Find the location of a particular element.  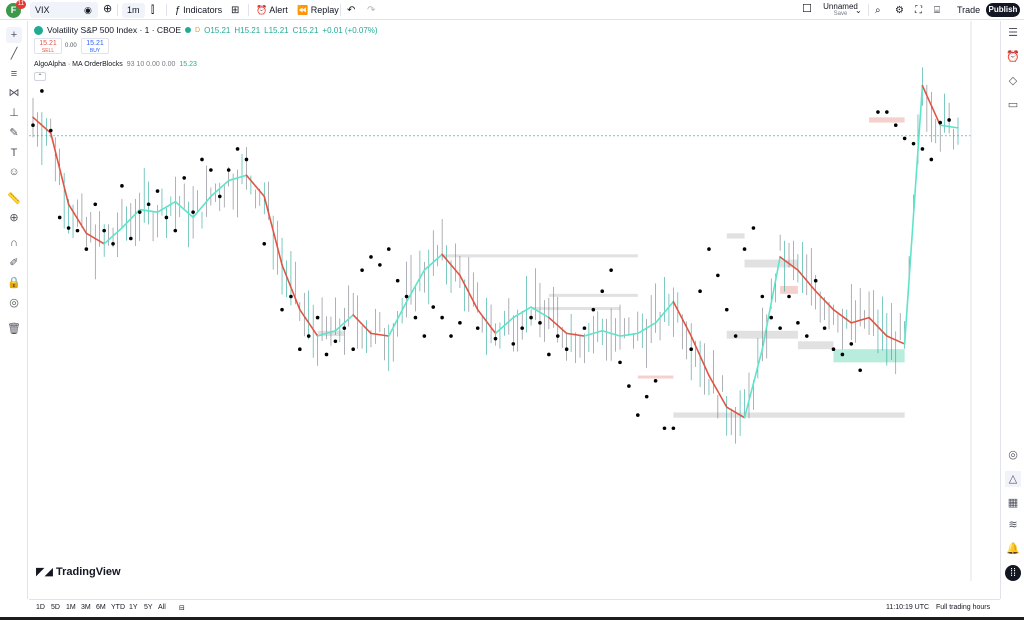

session-selector: Full trading hours is located at coordinates (963, 607).